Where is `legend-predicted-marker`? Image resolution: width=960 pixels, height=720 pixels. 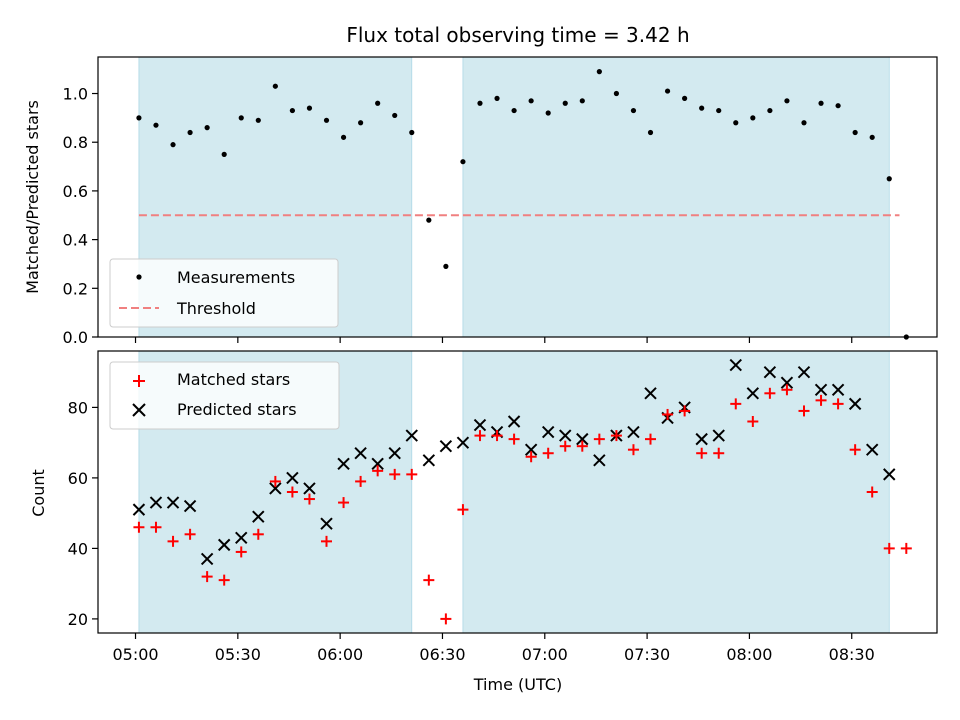
legend-predicted-marker is located at coordinates (139, 410).